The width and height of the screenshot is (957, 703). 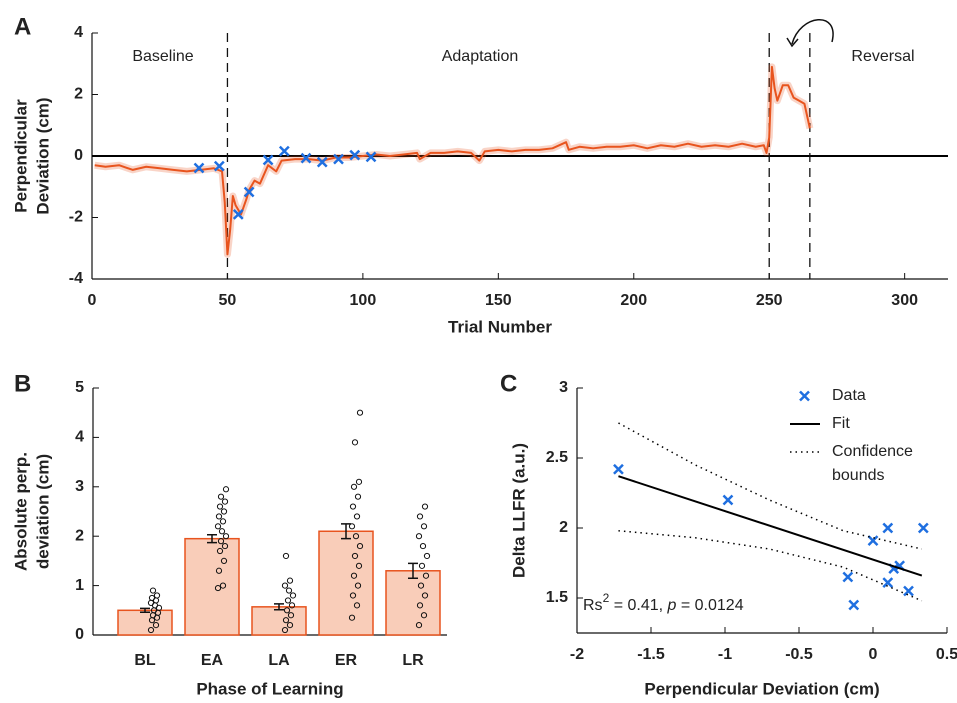 What do you see at coordinates (769, 300) in the screenshot?
I see `x-tick-label: 250` at bounding box center [769, 300].